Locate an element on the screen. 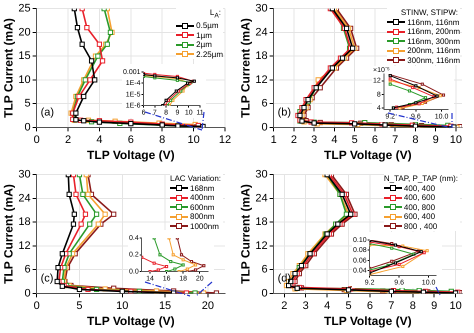 The height and width of the screenshot is (333, 474). legend-label: 200nm, 116nm is located at coordinates (433, 51).